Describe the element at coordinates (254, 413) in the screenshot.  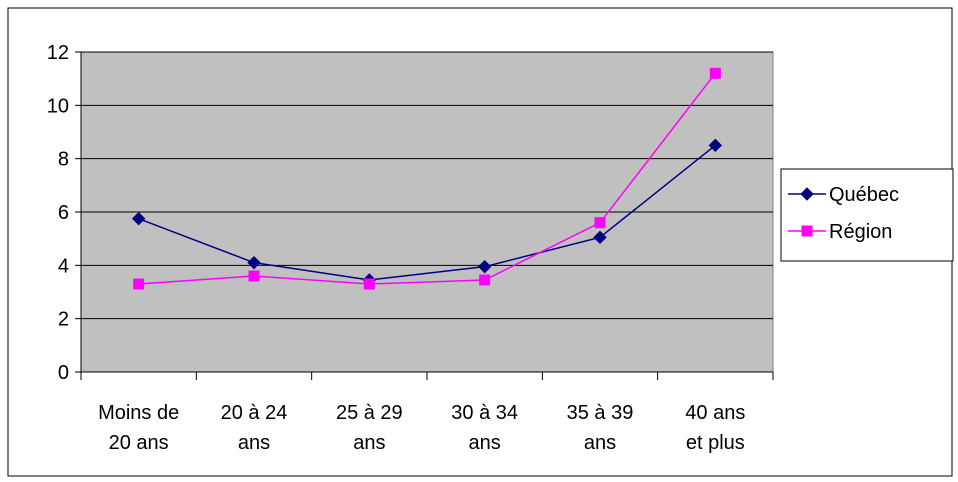
I see `x-tick-label-line: 20 à 24` at that location.